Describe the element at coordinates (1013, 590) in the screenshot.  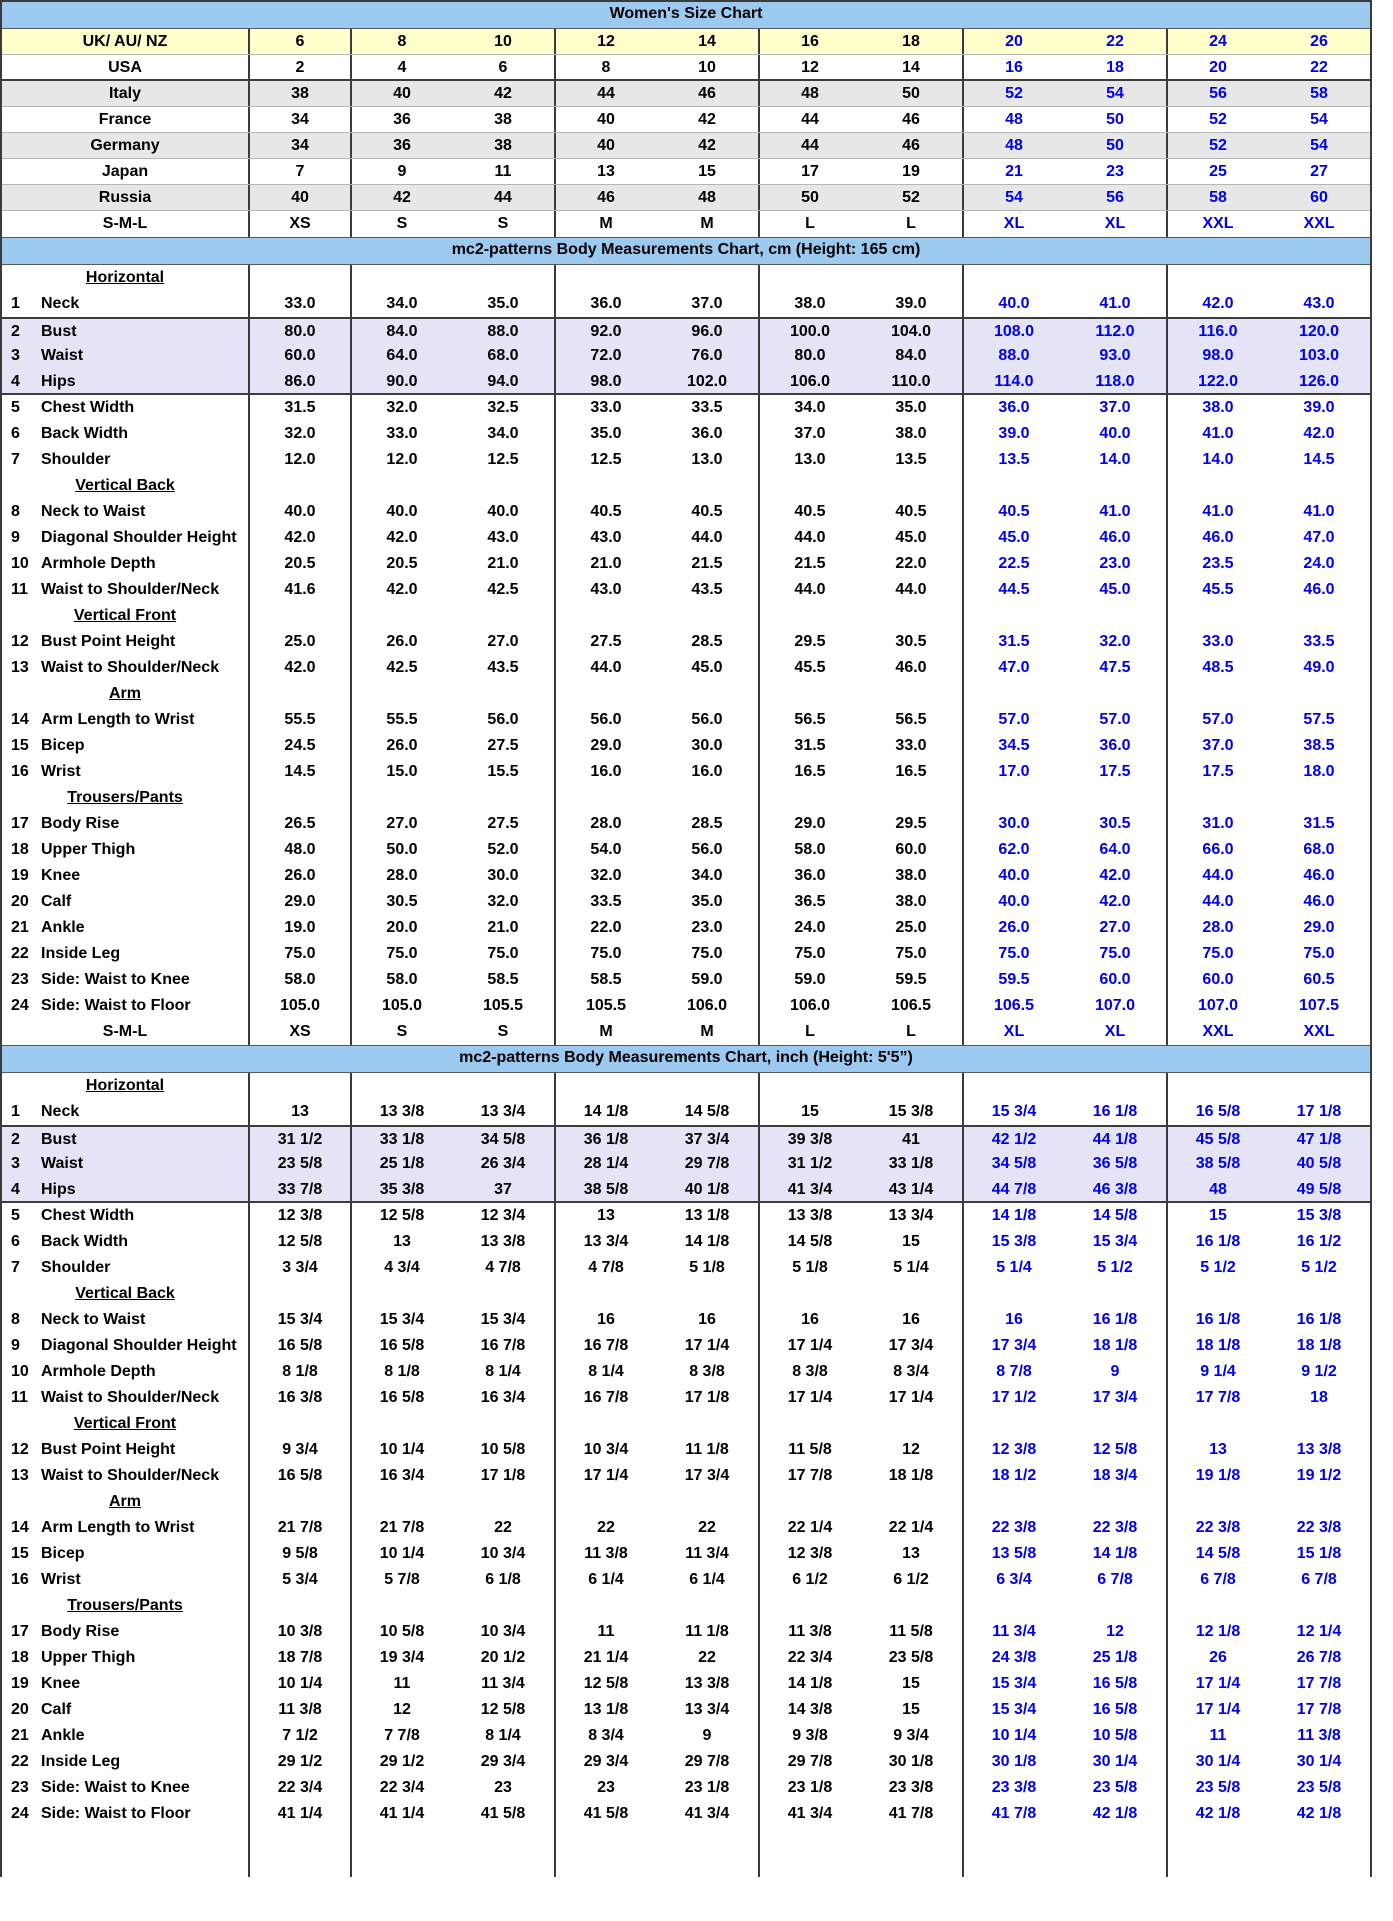
I see `value-cell: 44.5` at that location.